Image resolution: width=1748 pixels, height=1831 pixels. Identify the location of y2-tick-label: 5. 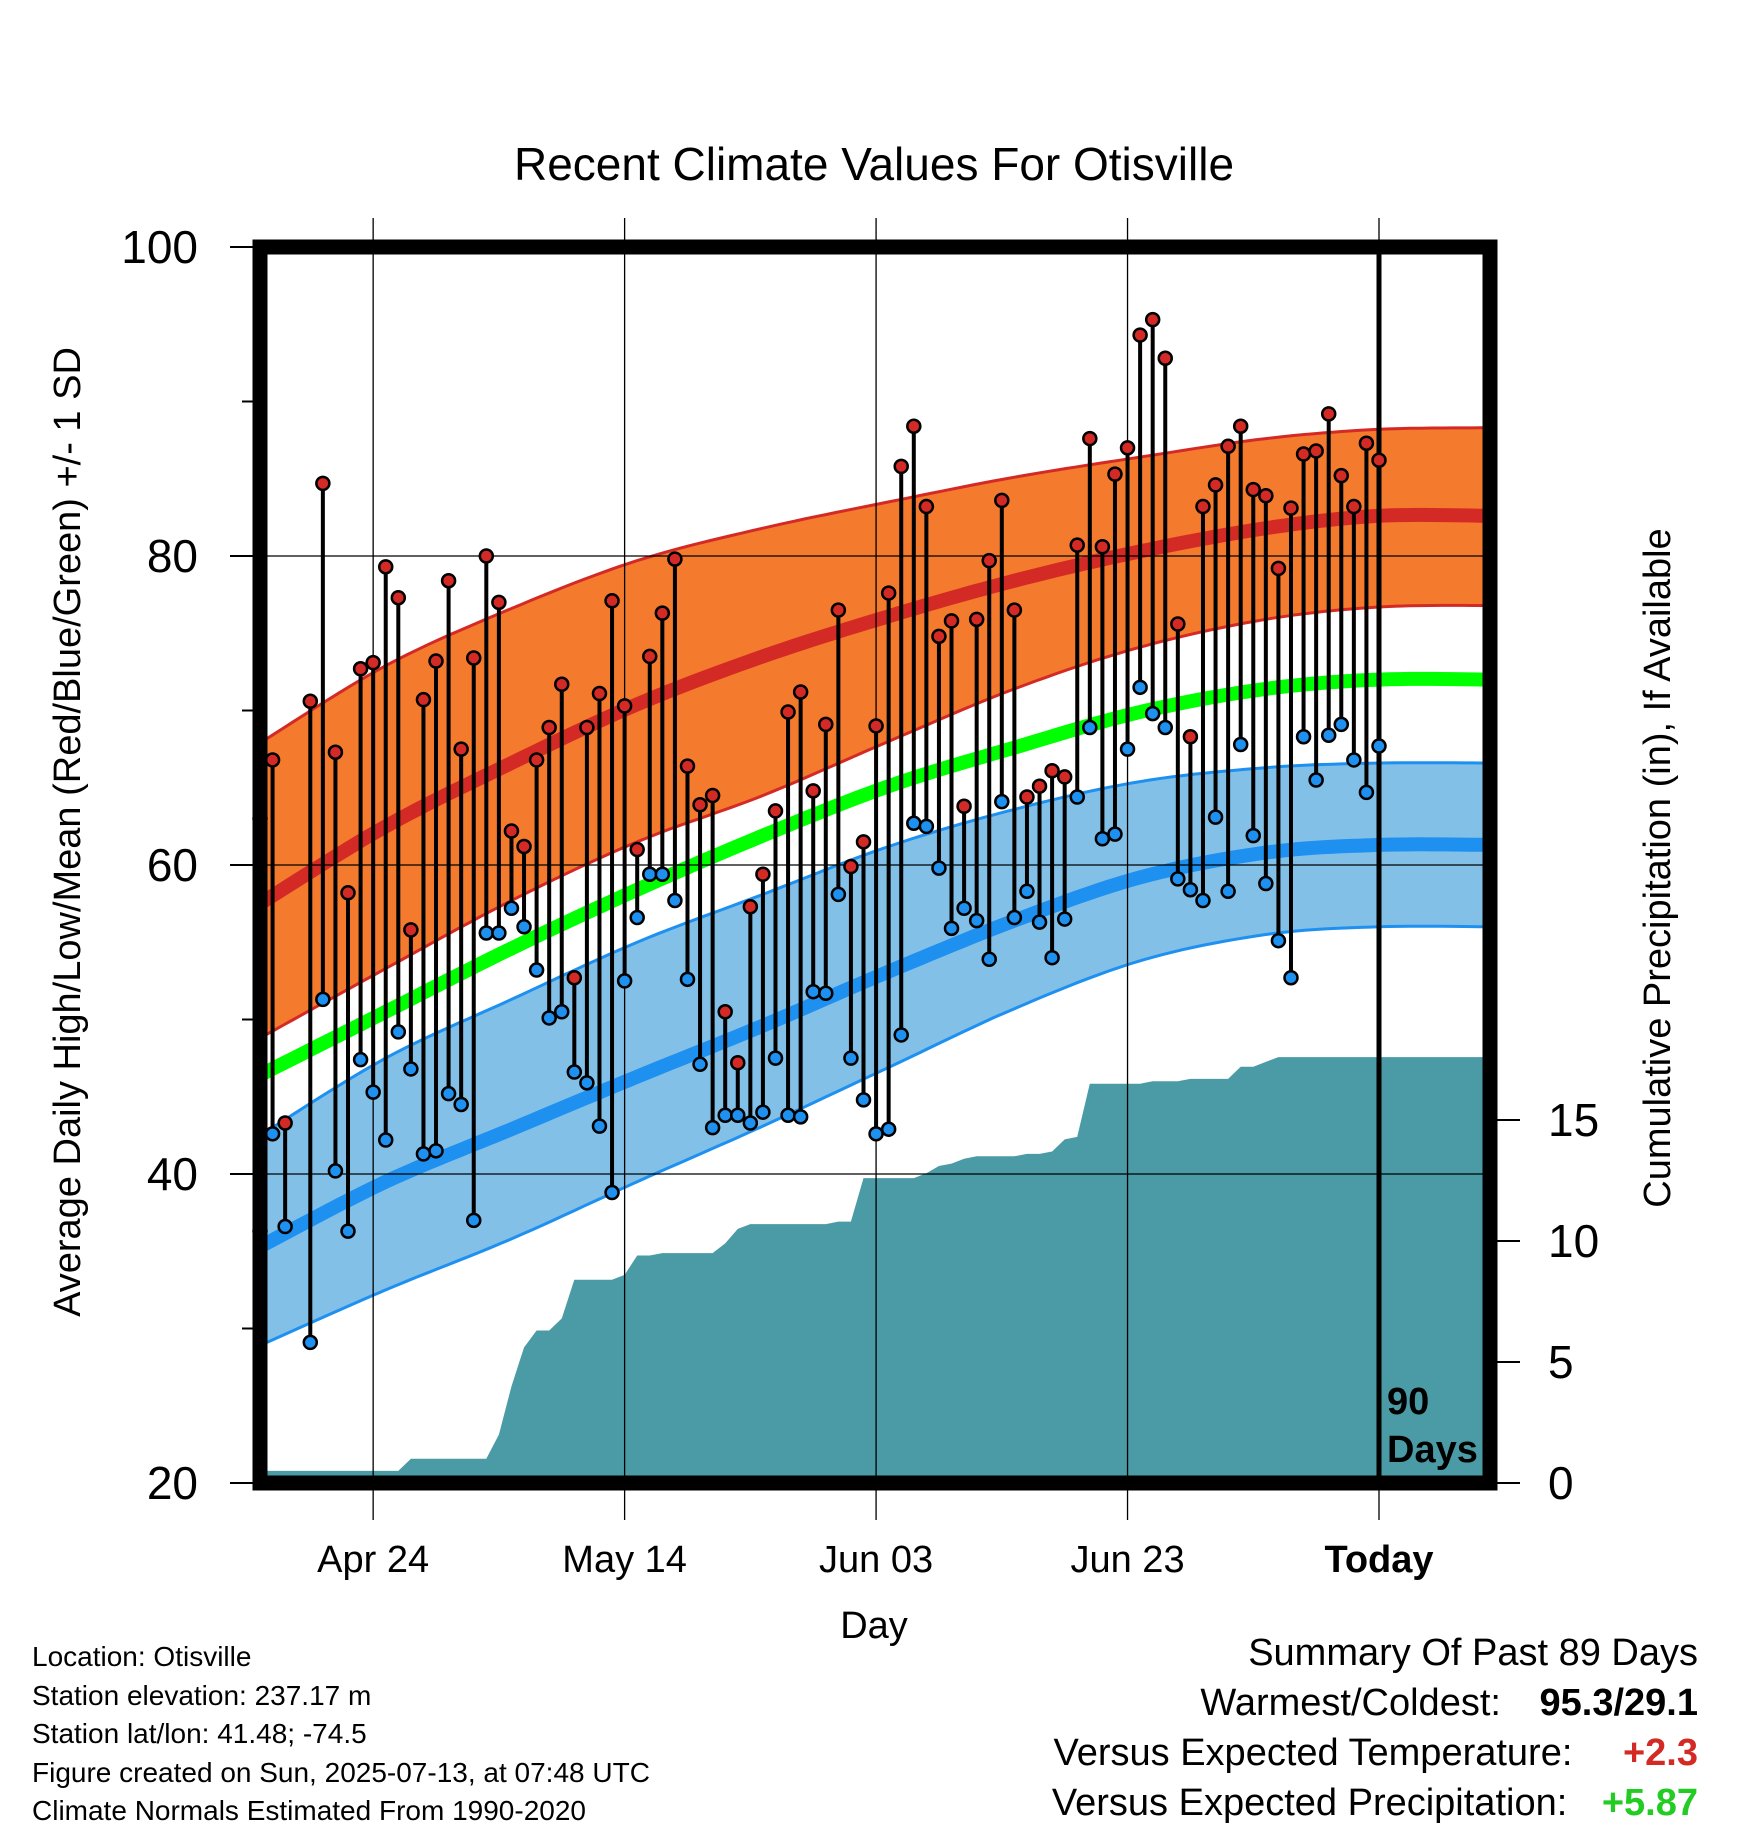
(1561, 1362).